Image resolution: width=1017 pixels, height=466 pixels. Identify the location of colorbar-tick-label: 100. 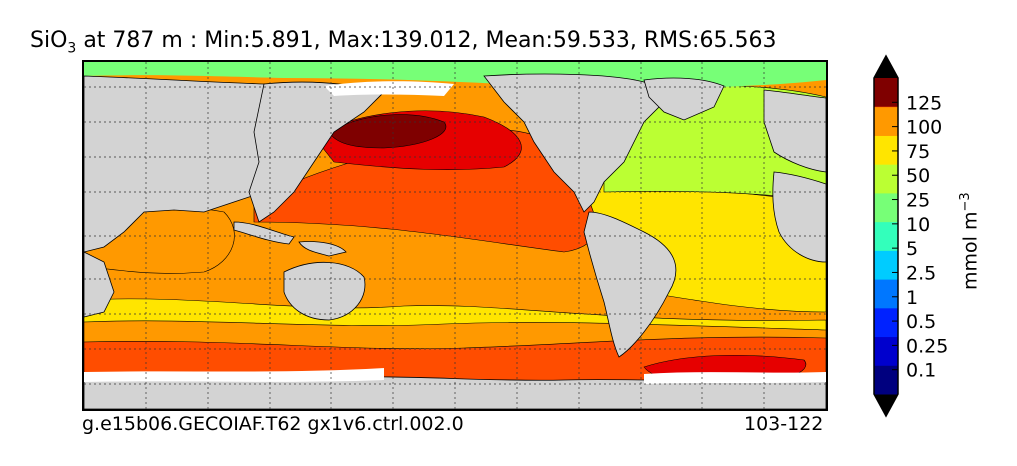
(924, 128).